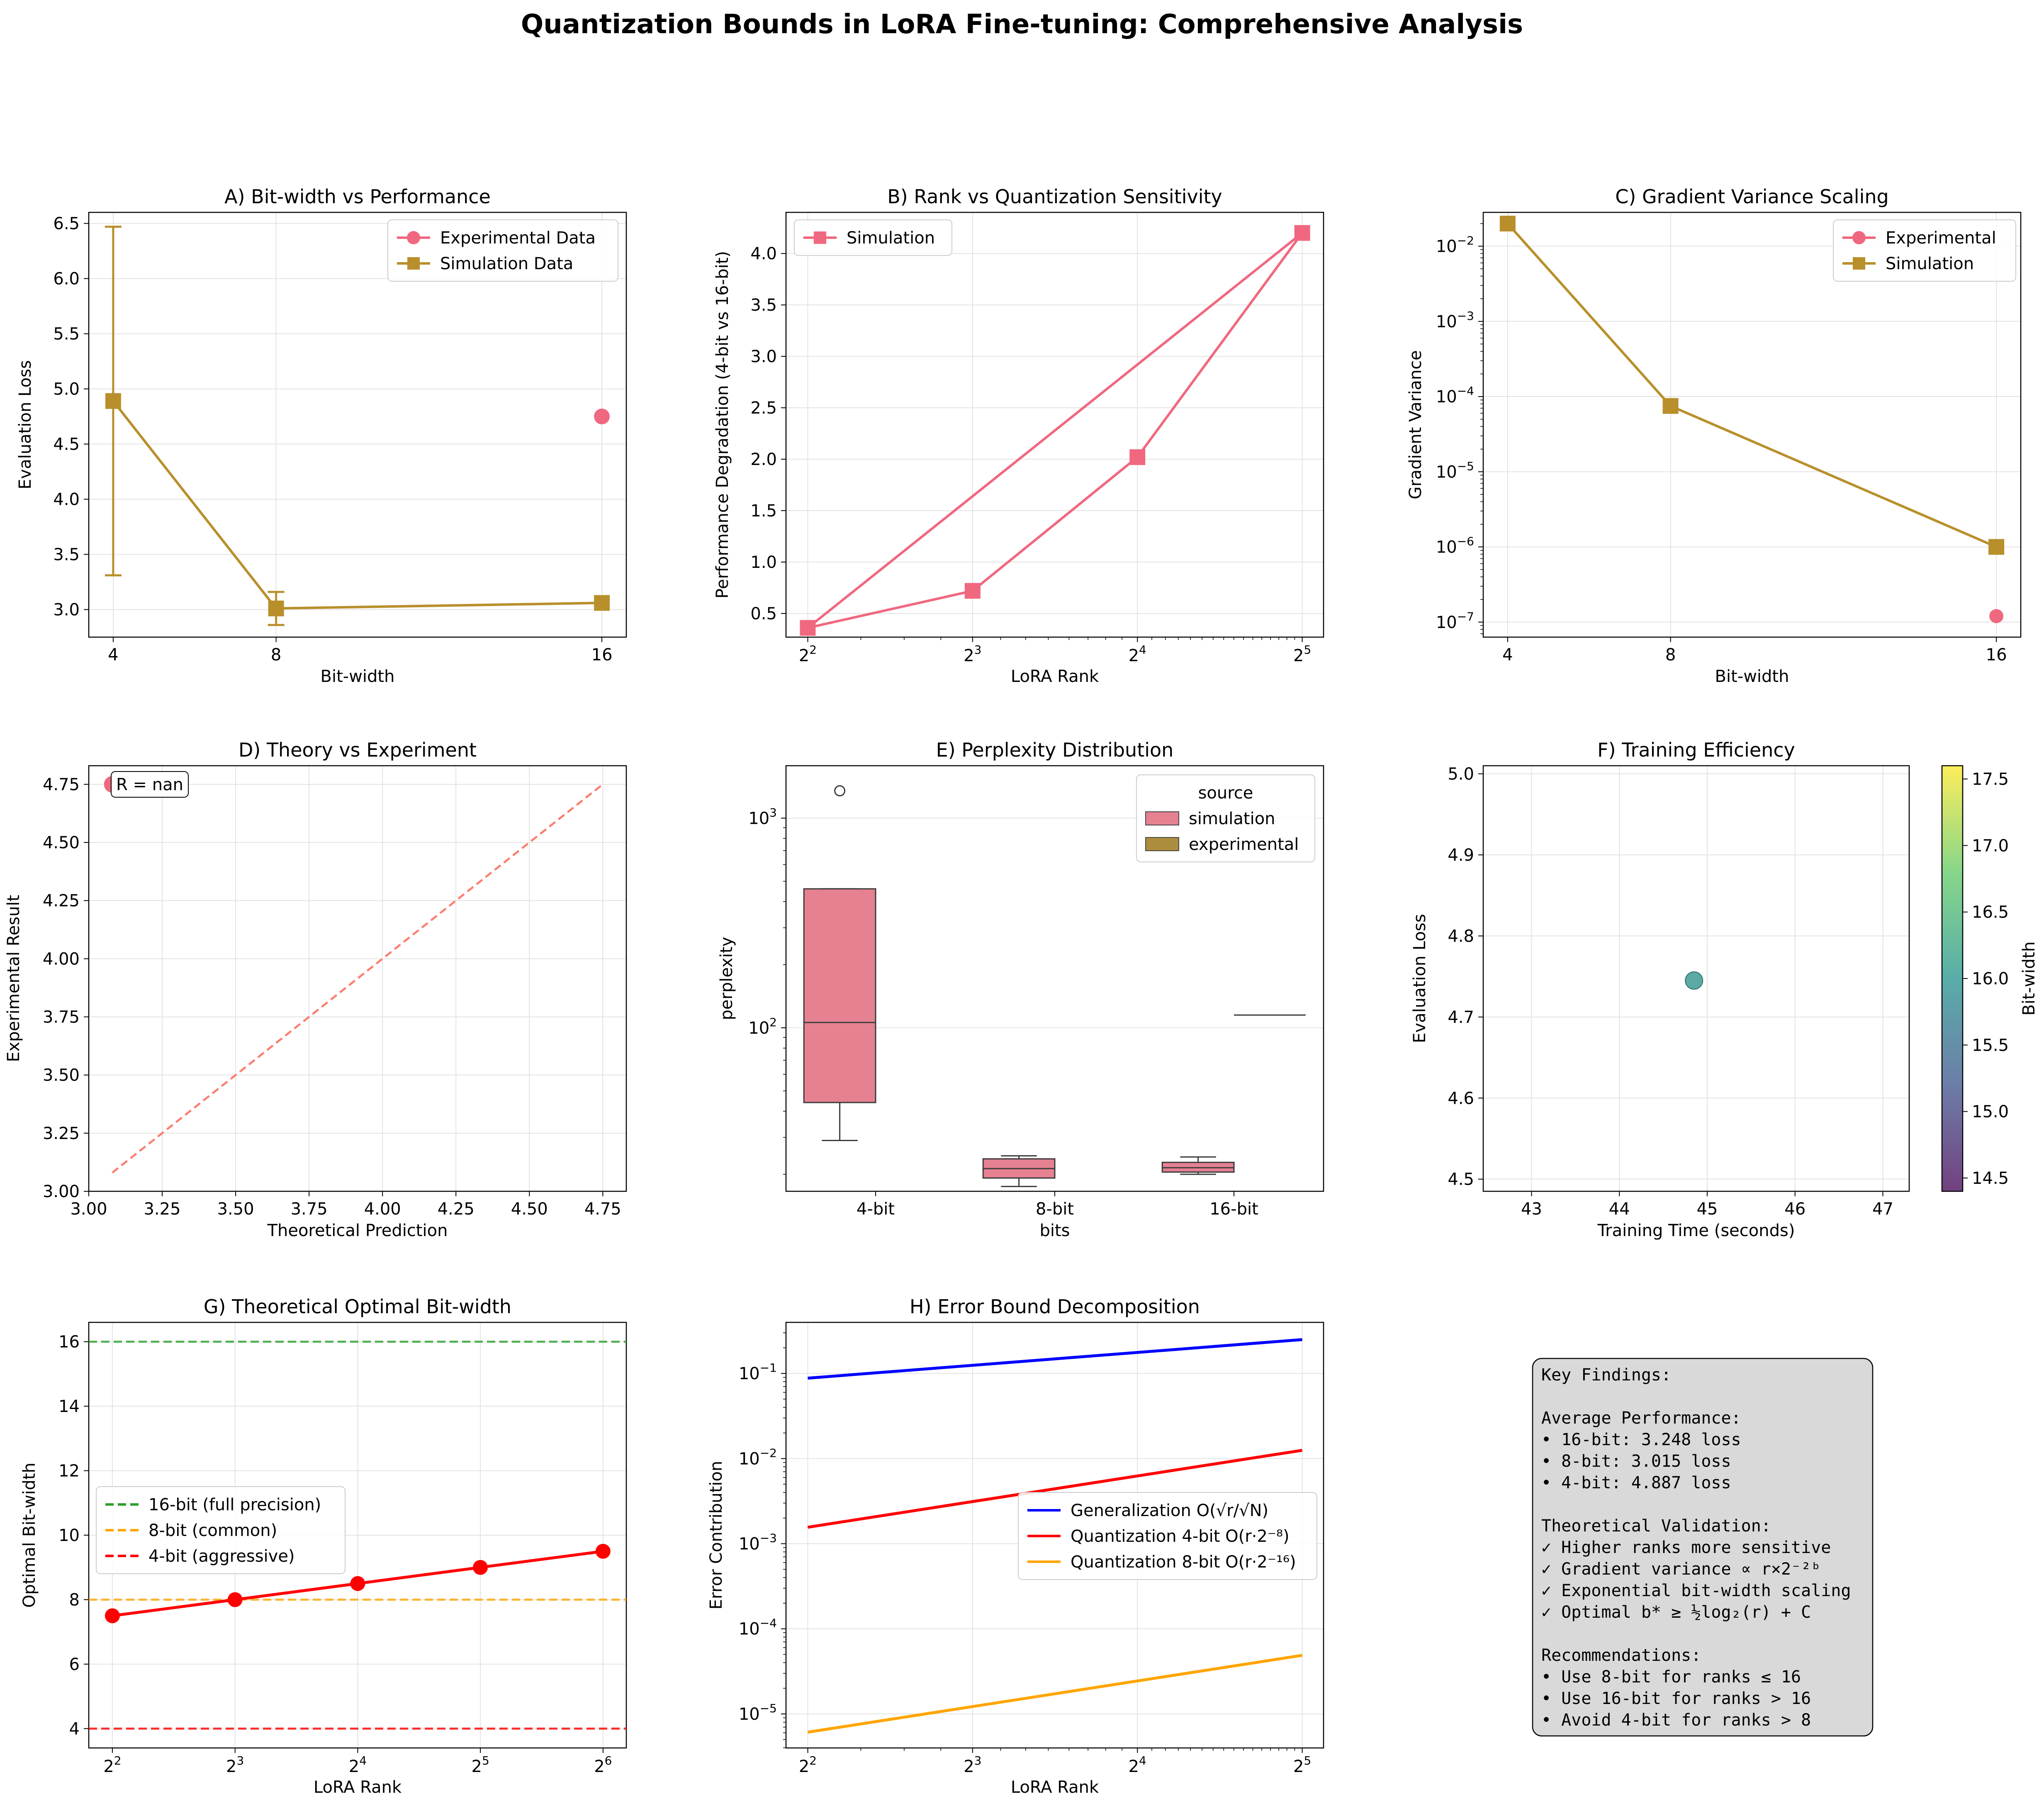 This screenshot has height=1811, width=2044. What do you see at coordinates (1142, 1761) in the screenshot?
I see `x-tick-label-exponent: 4` at bounding box center [1142, 1761].